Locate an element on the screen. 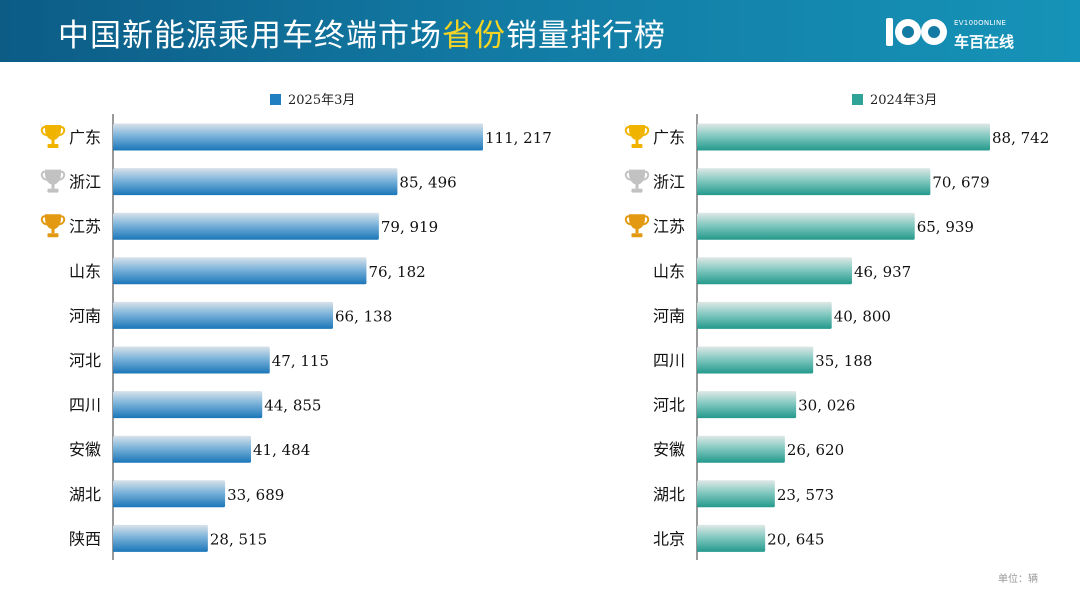 This screenshot has width=1080, height=608. value-label-left-4: 76, 182 is located at coordinates (396, 272).